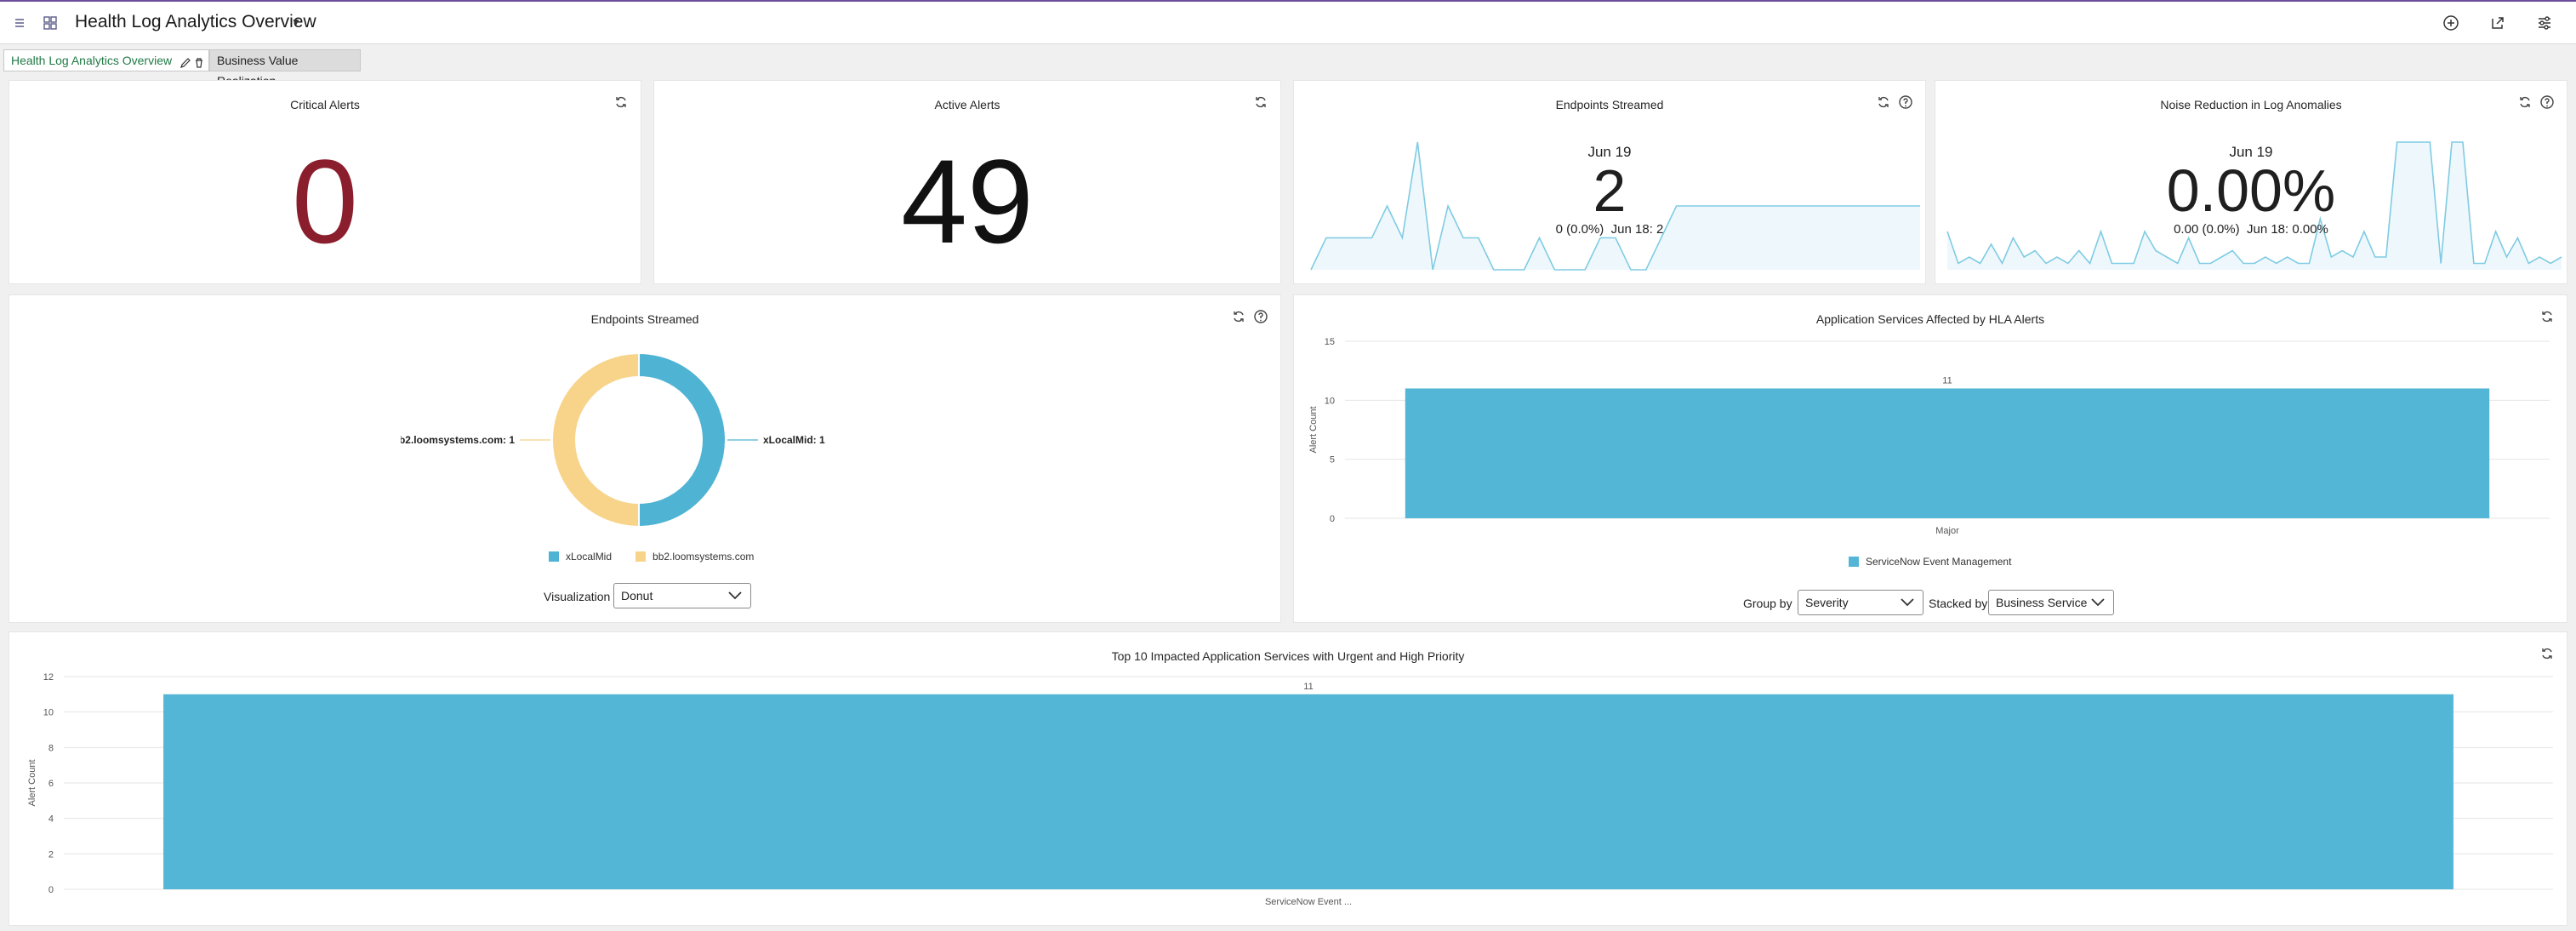 This screenshot has height=931, width=2576. What do you see at coordinates (51, 23) in the screenshot?
I see `grid-apps-icon` at bounding box center [51, 23].